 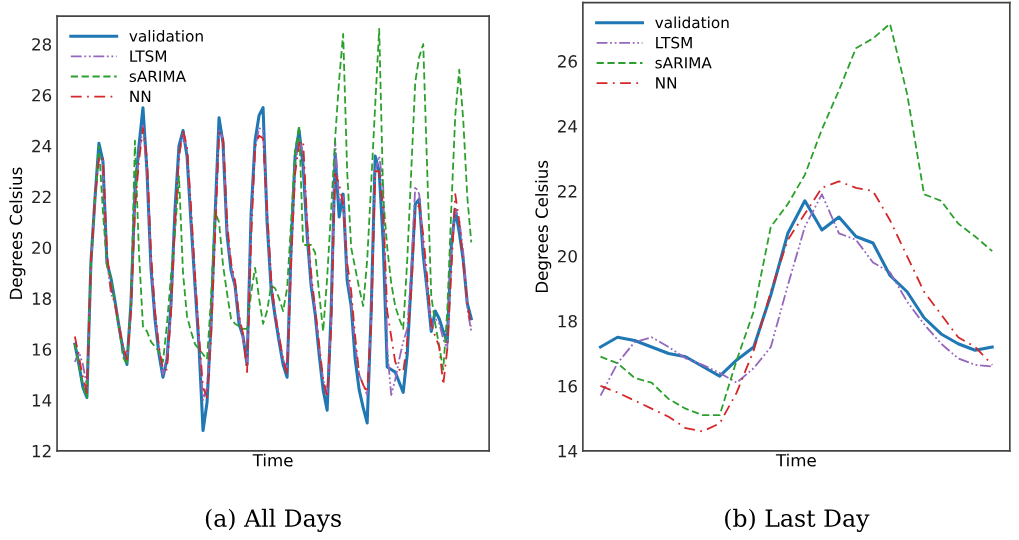 What do you see at coordinates (273, 520) in the screenshot?
I see `text: (a) All Days` at bounding box center [273, 520].